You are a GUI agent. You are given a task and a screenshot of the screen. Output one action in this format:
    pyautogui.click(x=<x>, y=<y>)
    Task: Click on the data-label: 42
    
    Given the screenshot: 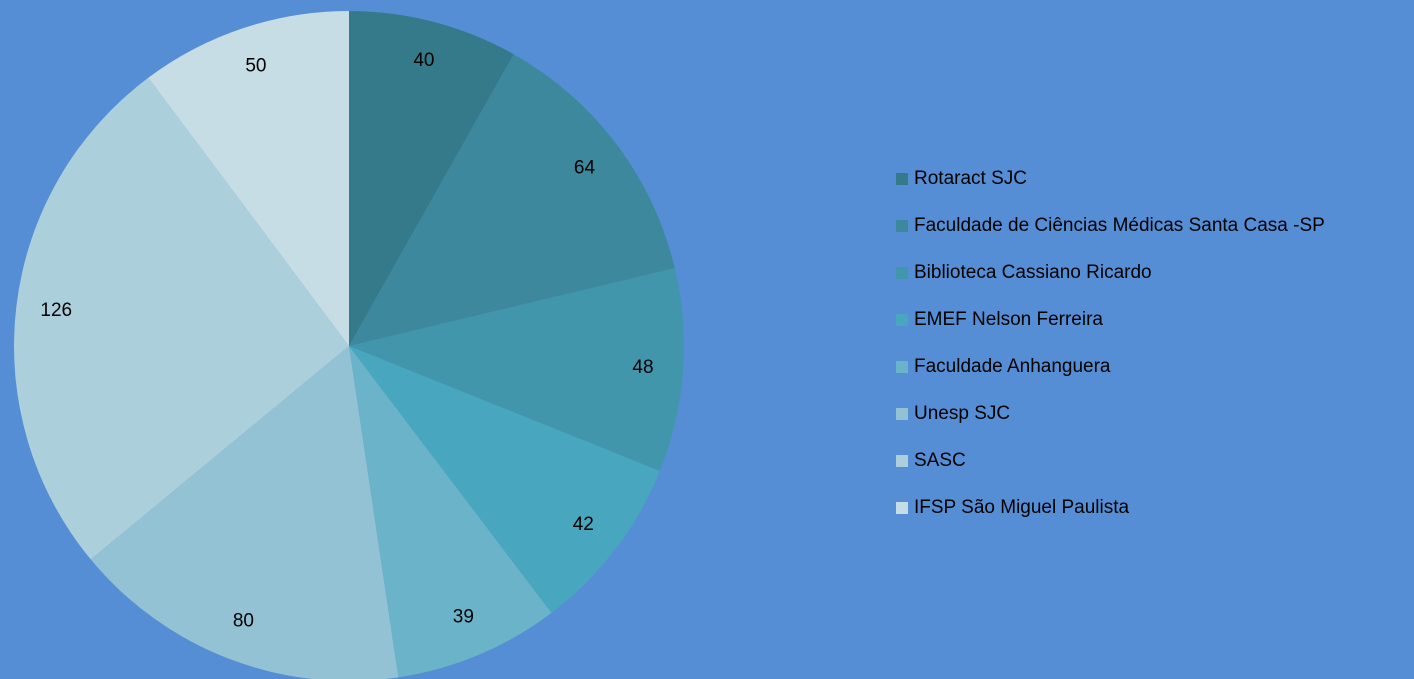 What is the action you would take?
    pyautogui.click(x=583, y=524)
    